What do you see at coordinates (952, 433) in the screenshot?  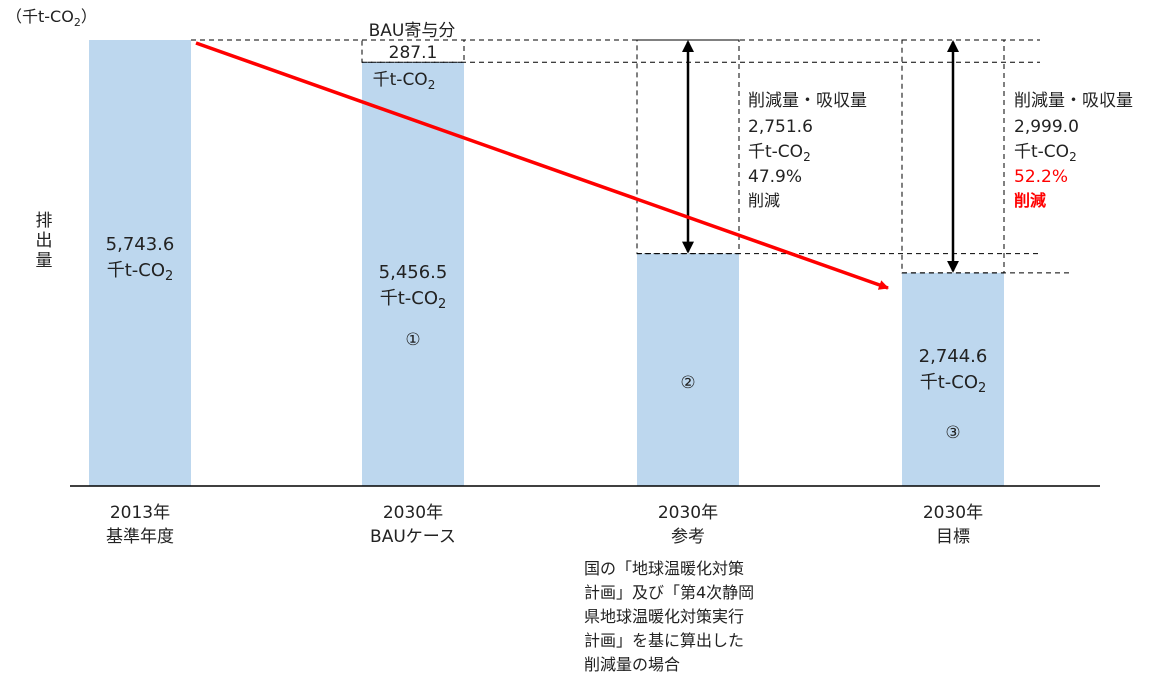 I see `bar-marker-4: ③` at bounding box center [952, 433].